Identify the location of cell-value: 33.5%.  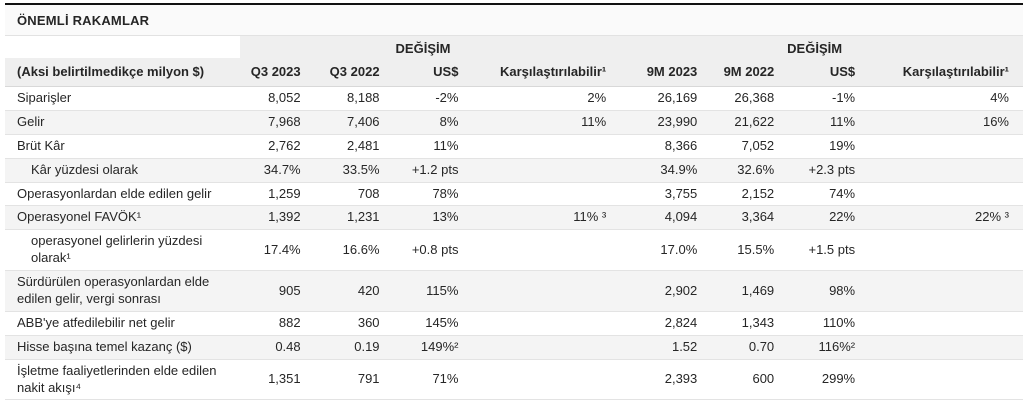
(354, 170).